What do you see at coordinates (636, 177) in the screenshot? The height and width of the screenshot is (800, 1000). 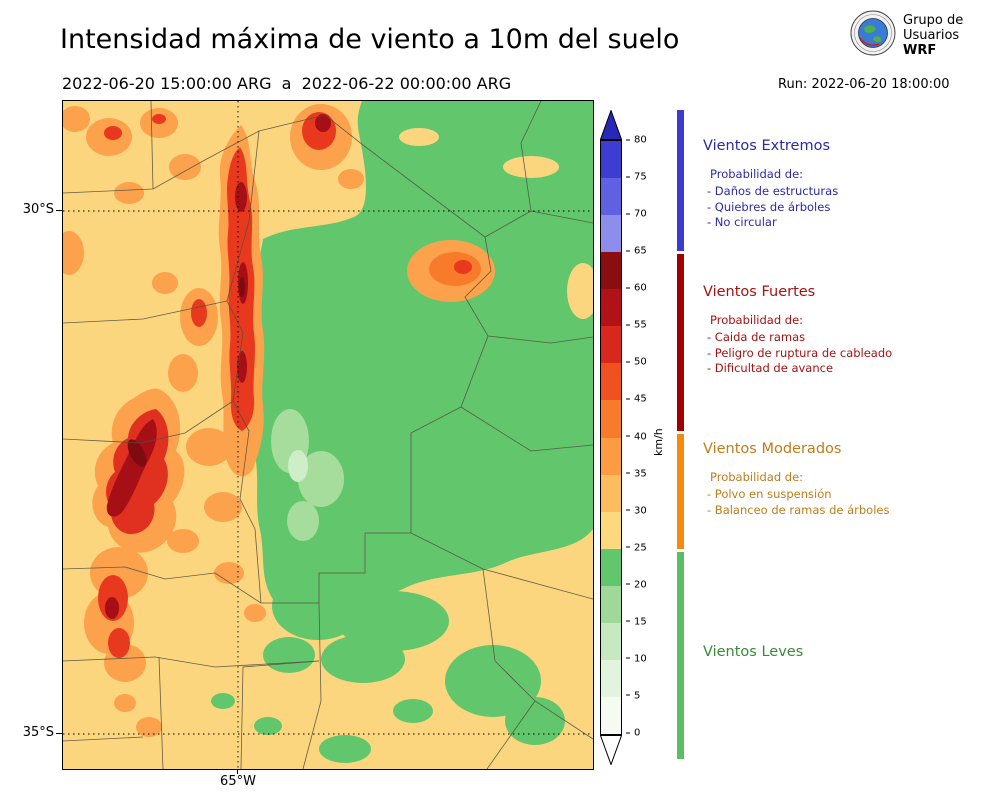 I see `colorbar-tick-label: 75` at bounding box center [636, 177].